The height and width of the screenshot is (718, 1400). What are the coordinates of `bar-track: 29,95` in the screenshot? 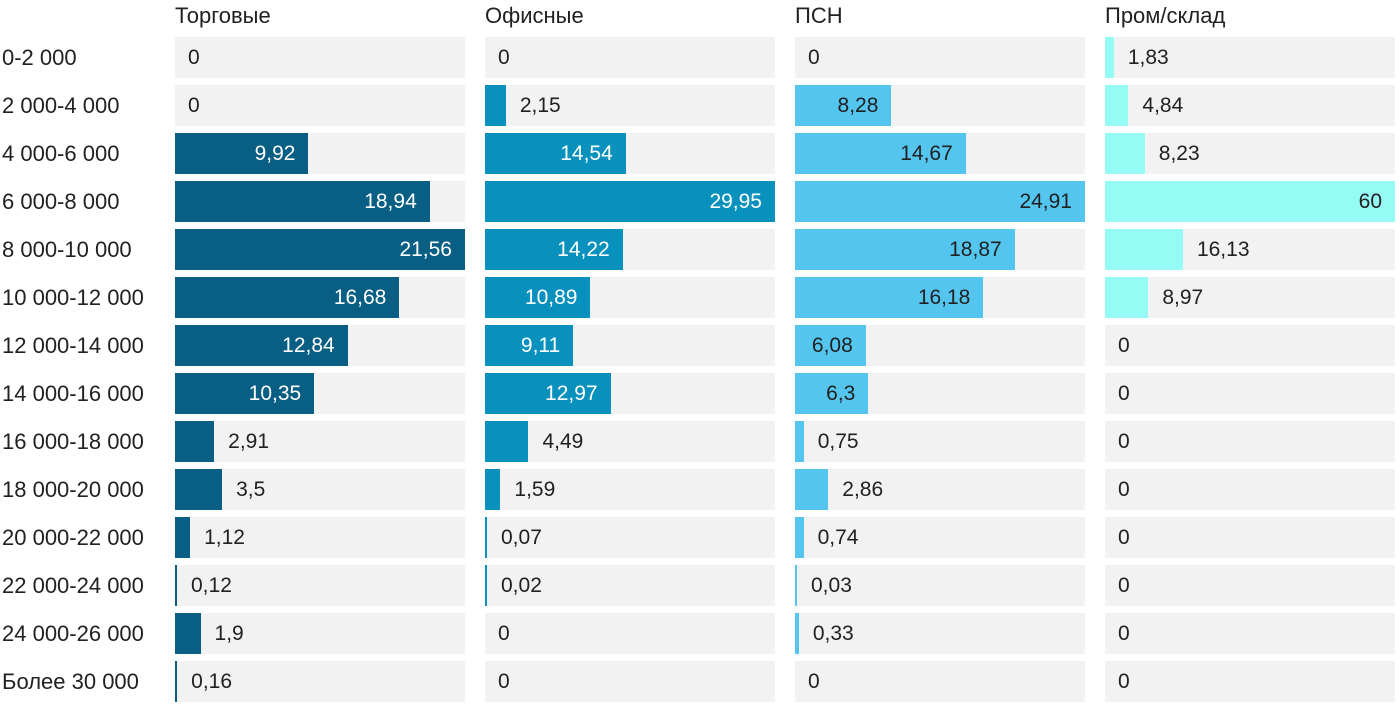 It's located at (630, 201).